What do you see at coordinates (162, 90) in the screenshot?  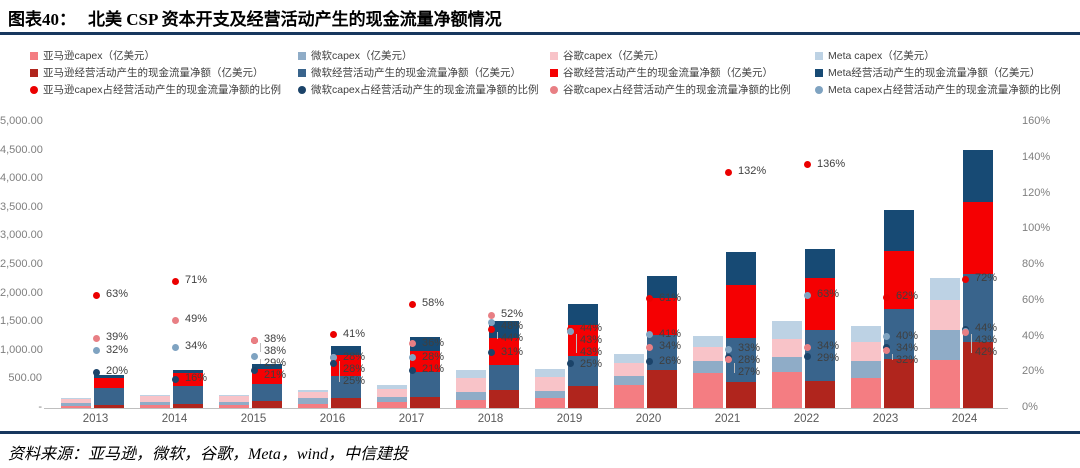 I see `legend-item-label: 亚马逊capex占经营活动产生的现金流量净额的比例` at bounding box center [162, 90].